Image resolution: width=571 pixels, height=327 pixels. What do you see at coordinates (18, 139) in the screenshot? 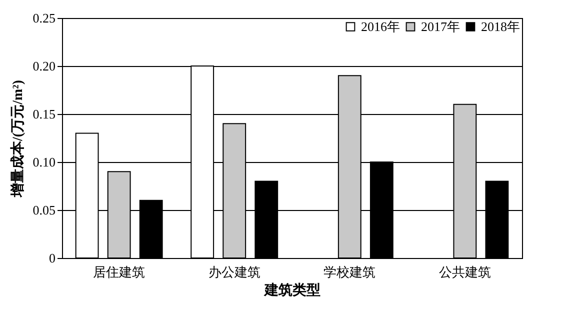
I see `y-axis-title: 增量成本/(万元/m²)` at bounding box center [18, 139].